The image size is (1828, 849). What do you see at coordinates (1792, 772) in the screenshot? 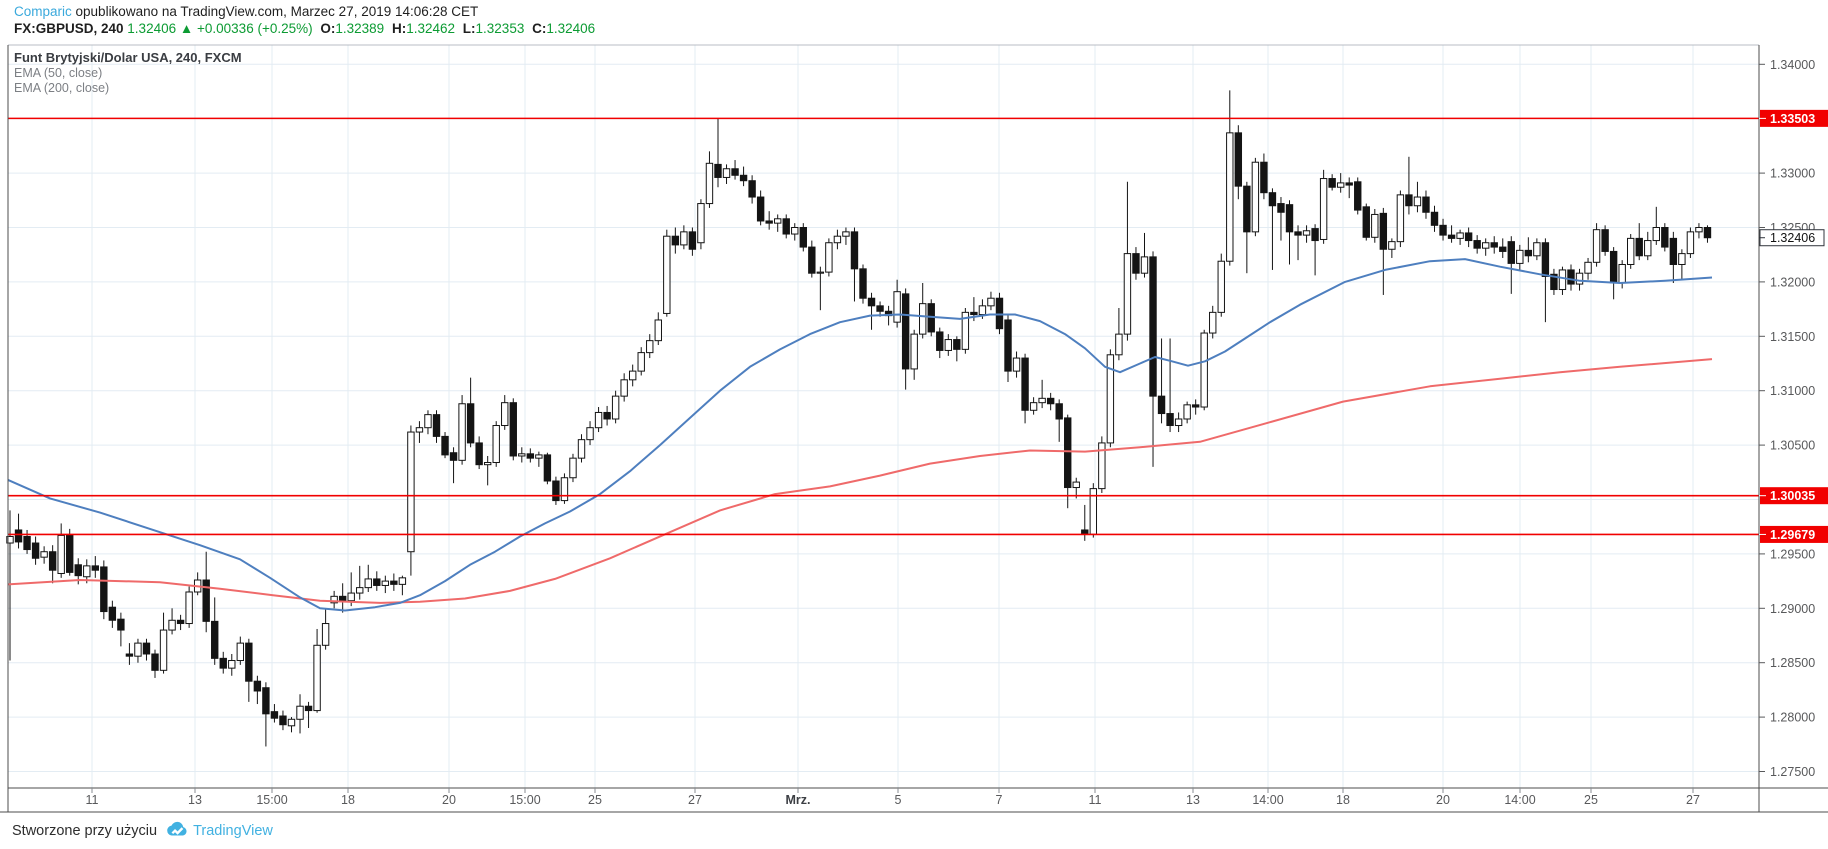
I see `price-axis-label: 1.27500` at bounding box center [1792, 772].